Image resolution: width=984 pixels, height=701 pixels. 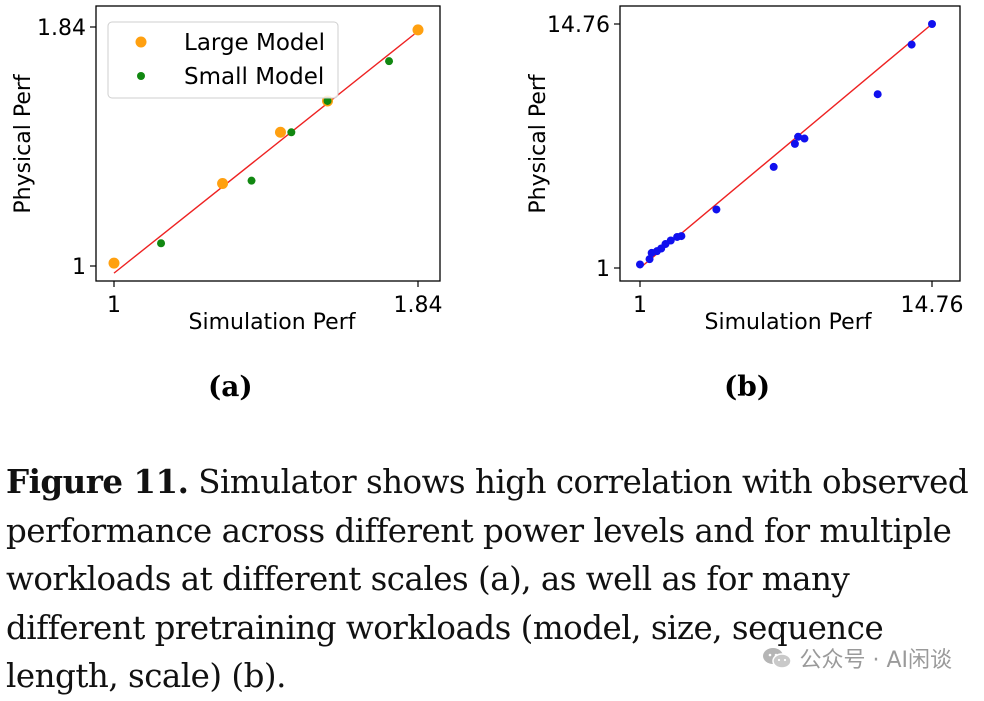 What do you see at coordinates (254, 77) in the screenshot?
I see `legend-label-small: Small Model` at bounding box center [254, 77].